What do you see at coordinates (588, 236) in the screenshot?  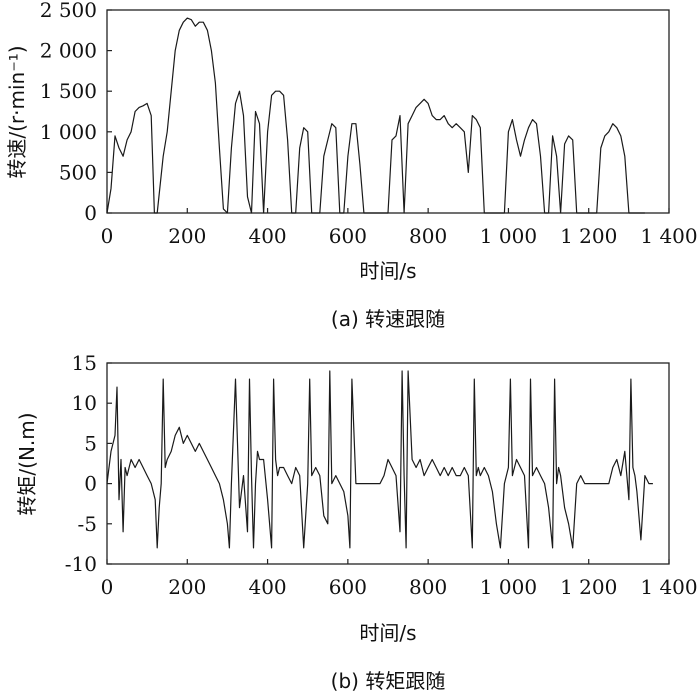 I see `speed-x-tick-label: 1 200` at bounding box center [588, 236].